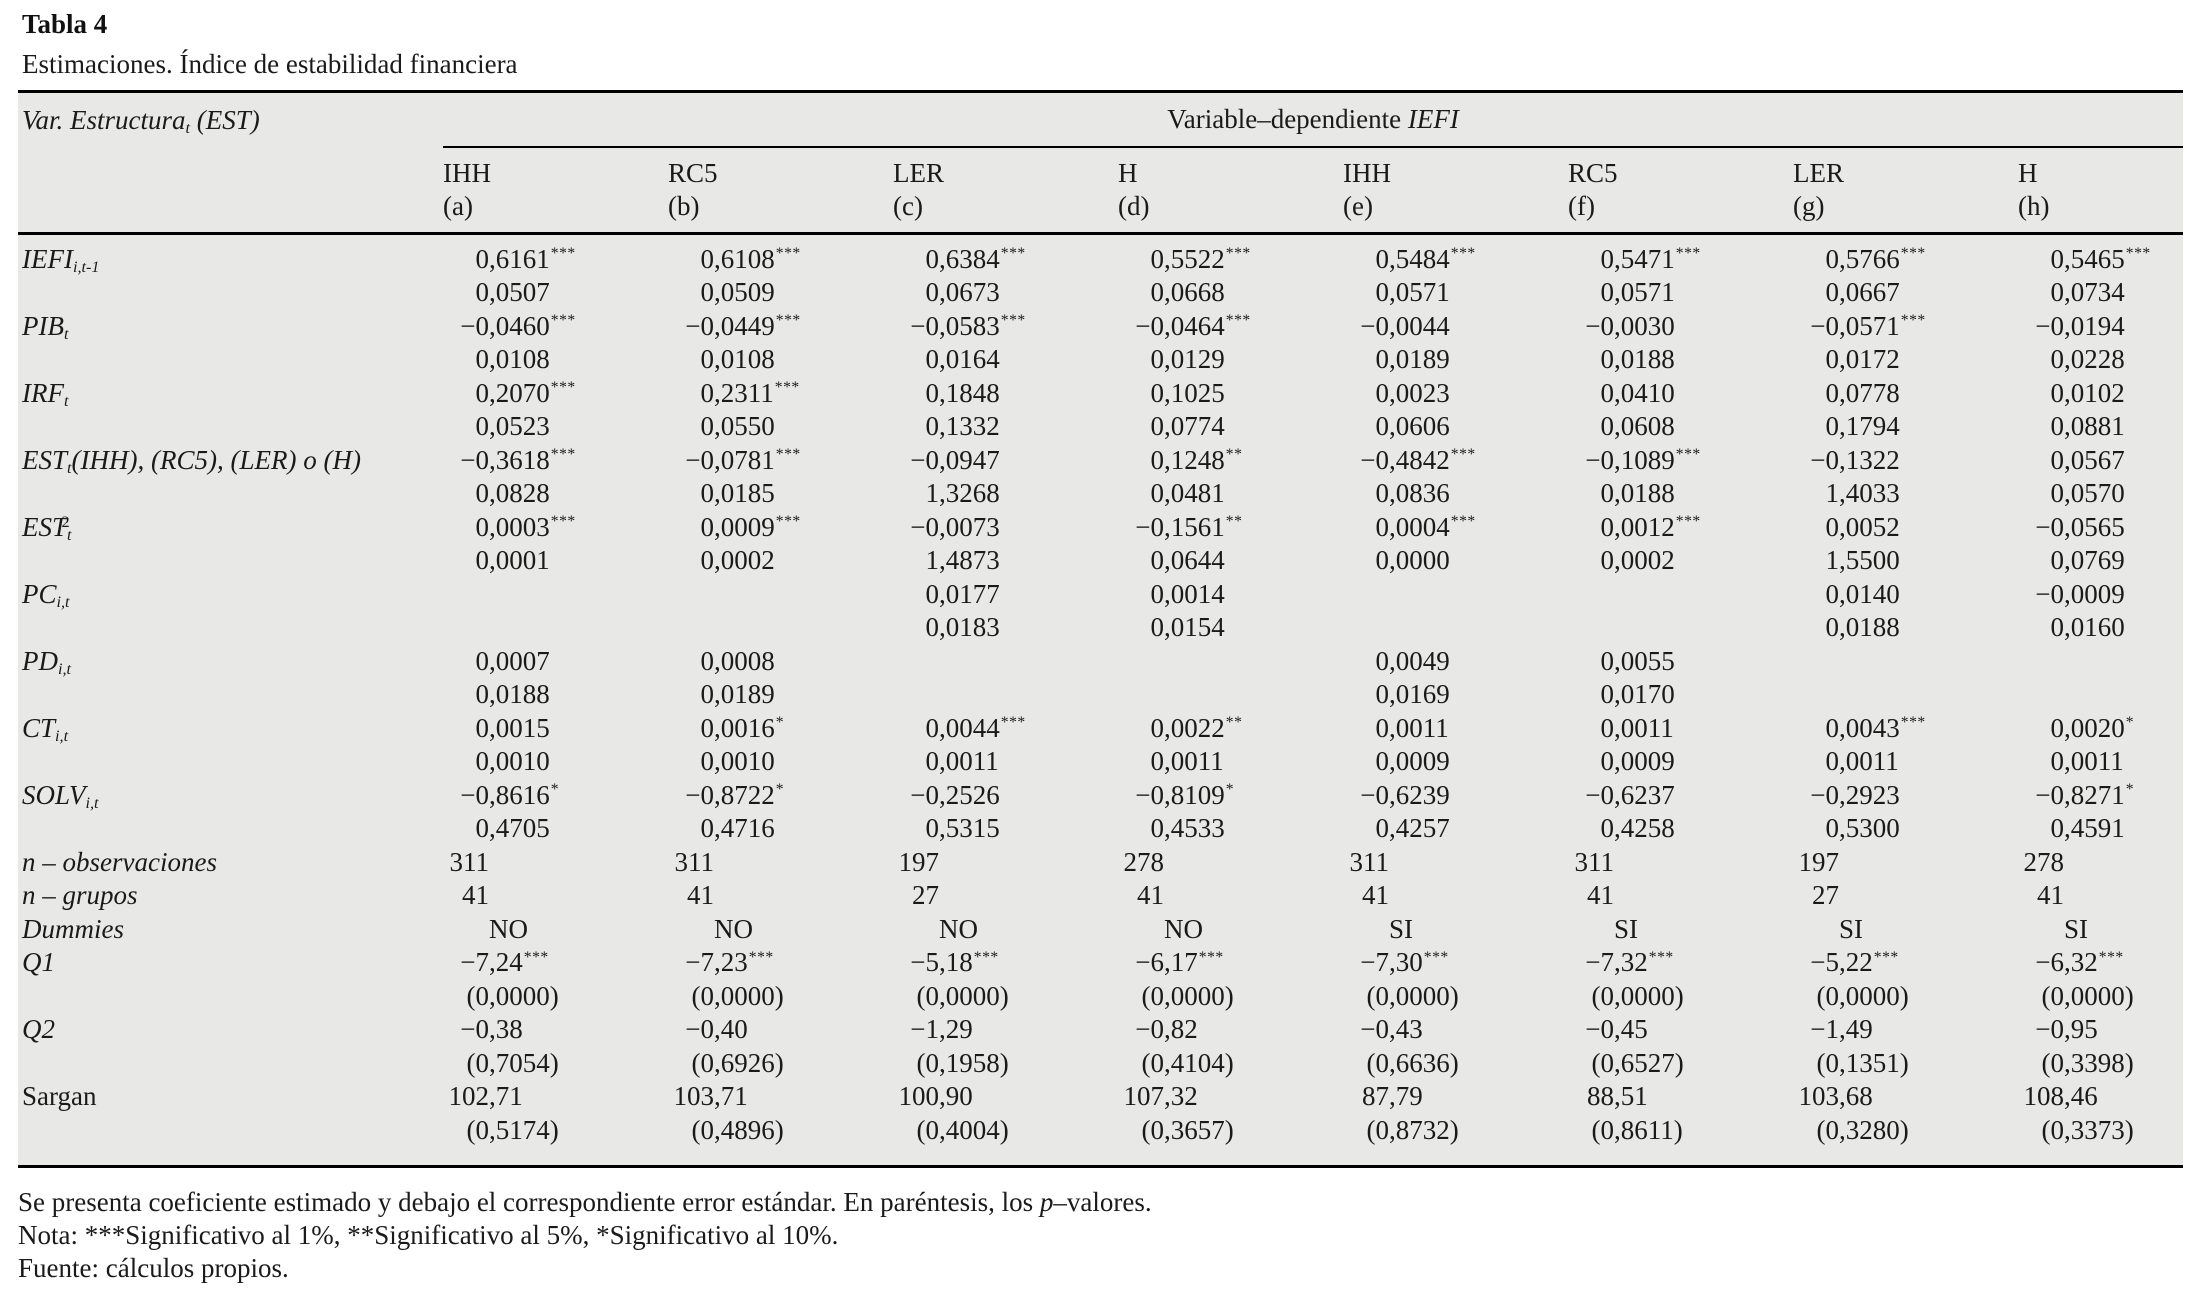 The width and height of the screenshot is (2187, 1312). I want to click on cell-value: −0,82, so click(1166, 1029).